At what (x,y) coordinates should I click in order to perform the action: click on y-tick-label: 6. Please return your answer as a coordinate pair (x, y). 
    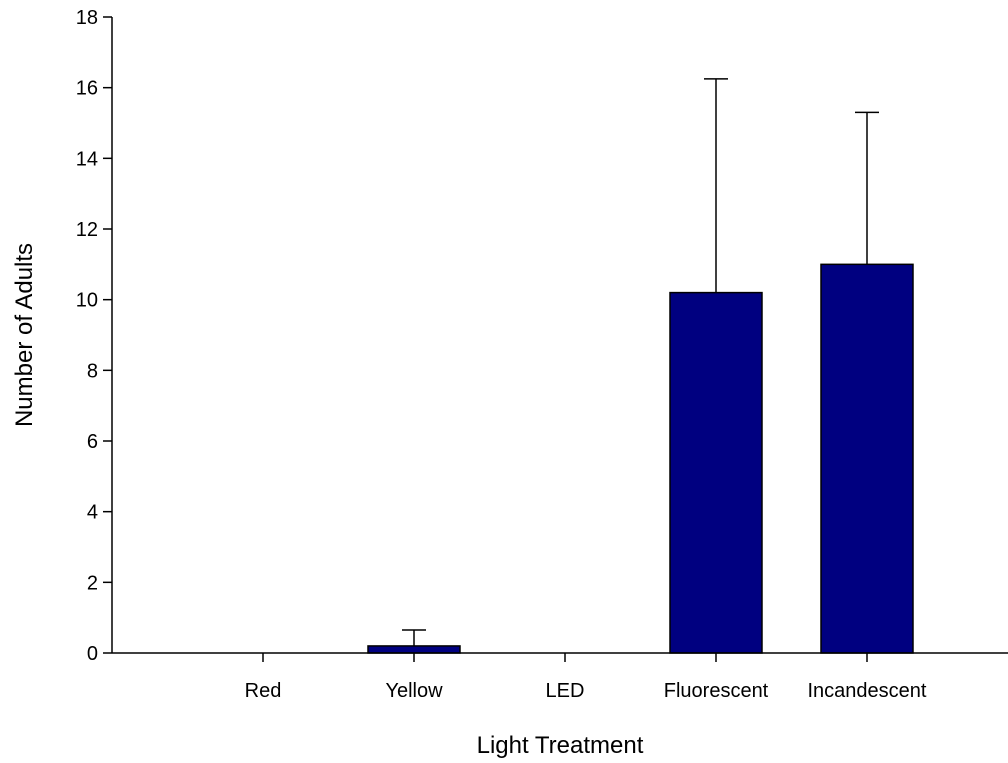
    Looking at the image, I should click on (92, 442).